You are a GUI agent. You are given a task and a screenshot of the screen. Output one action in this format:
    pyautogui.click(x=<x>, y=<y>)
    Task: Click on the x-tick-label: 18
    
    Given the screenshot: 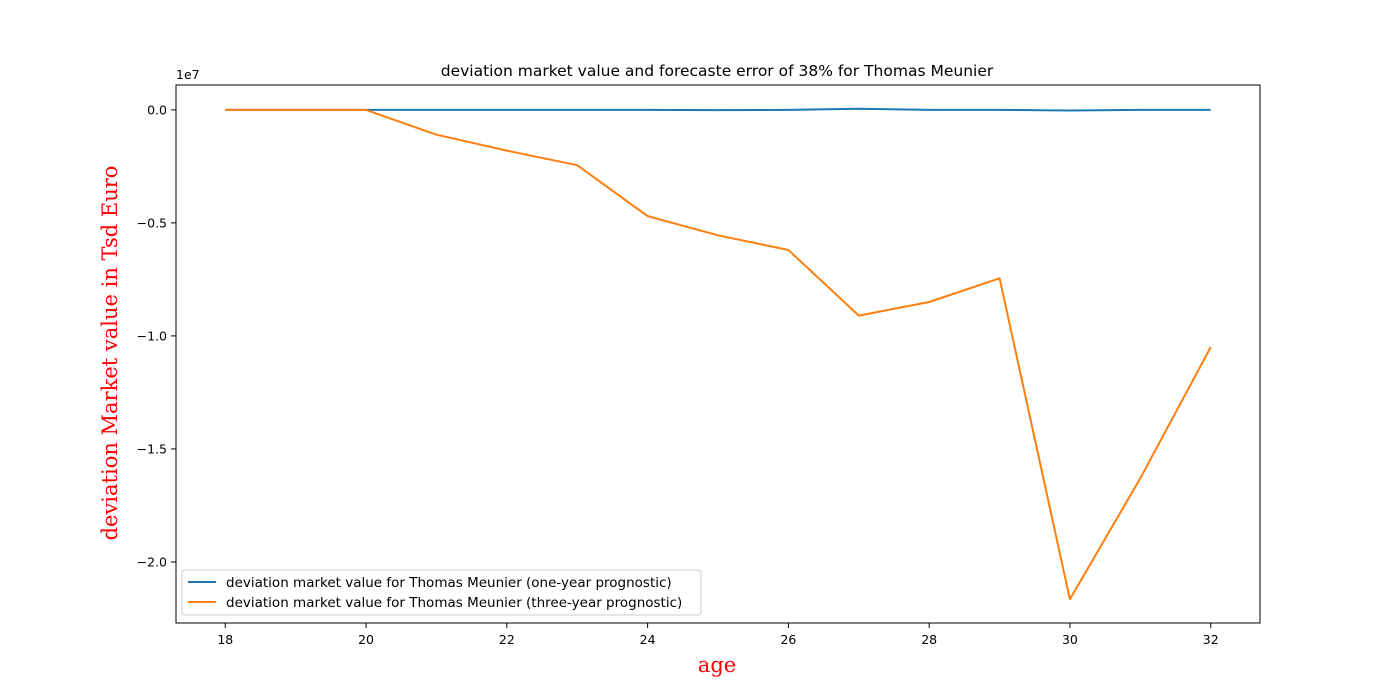 What is the action you would take?
    pyautogui.click(x=225, y=639)
    